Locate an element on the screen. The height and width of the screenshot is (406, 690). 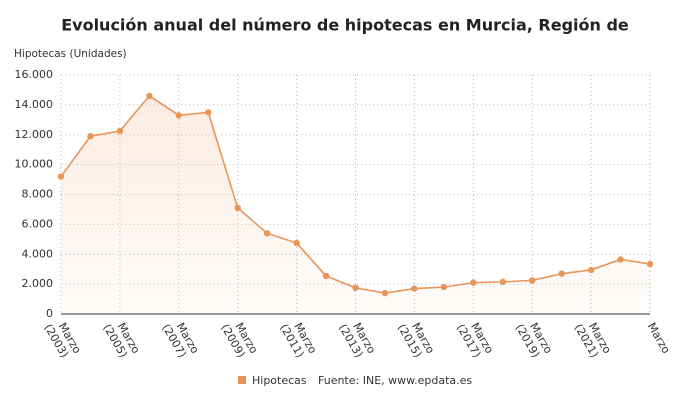
y-tick-label: 2.000 is located at coordinates (38, 283).